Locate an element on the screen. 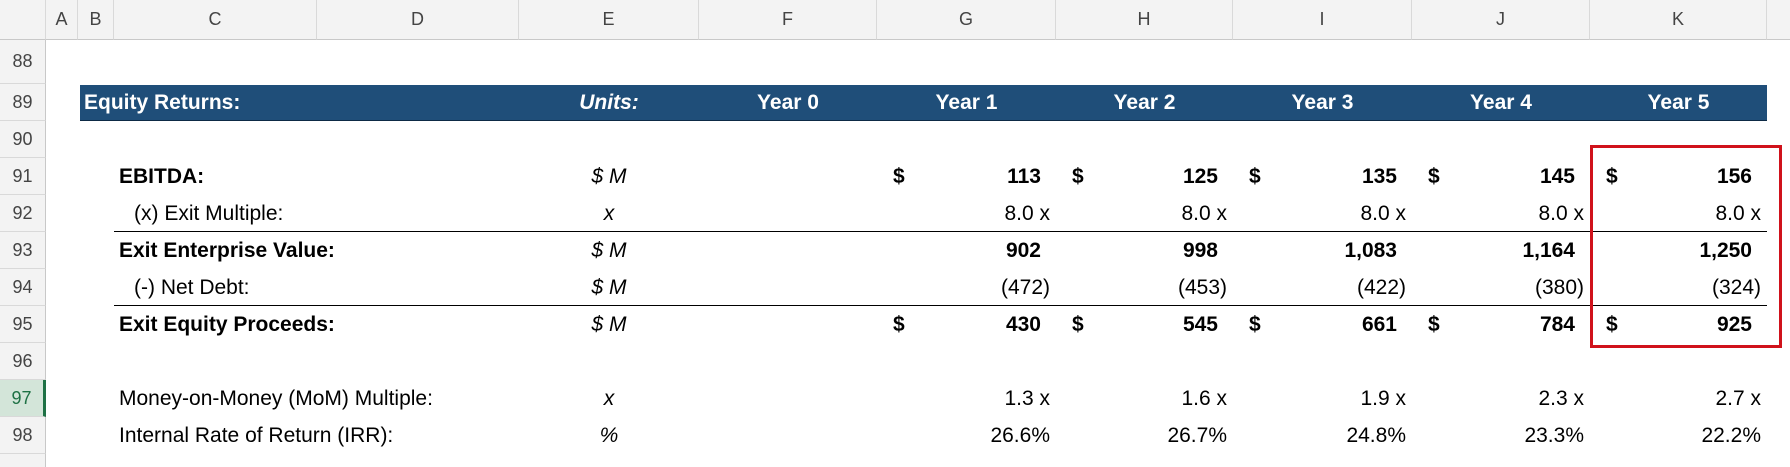  column-header: J is located at coordinates (1501, 20).